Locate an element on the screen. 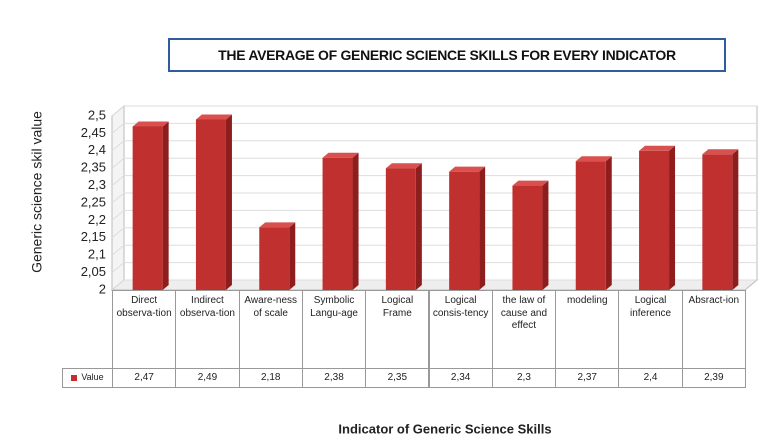  x-tick-label: Symbolic Langu-age is located at coordinates (334, 329).